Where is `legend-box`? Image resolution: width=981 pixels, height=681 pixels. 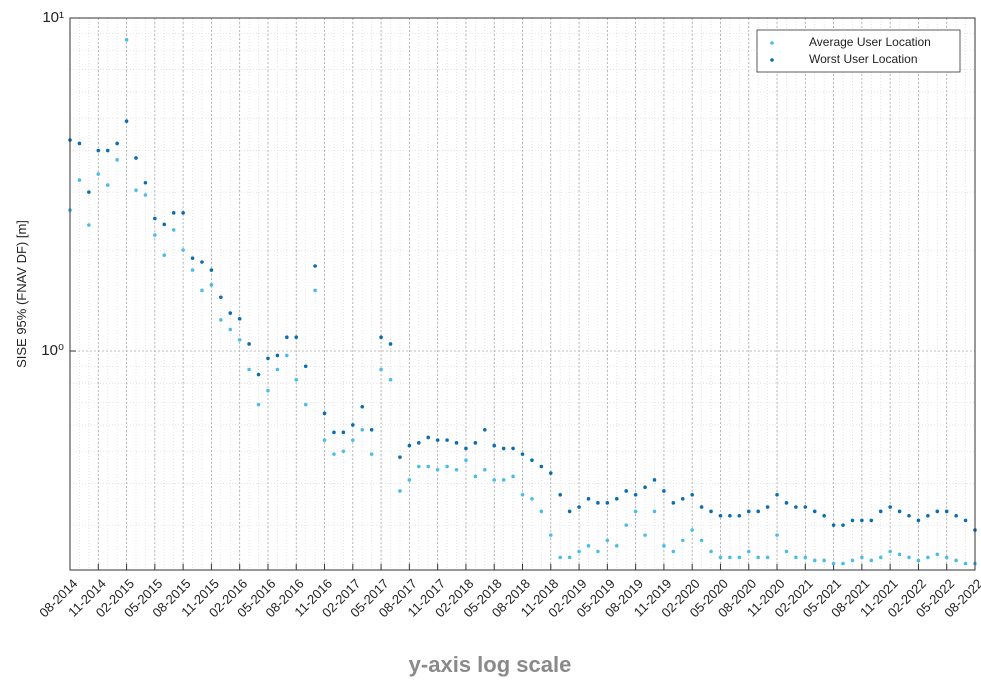 legend-box is located at coordinates (858, 51).